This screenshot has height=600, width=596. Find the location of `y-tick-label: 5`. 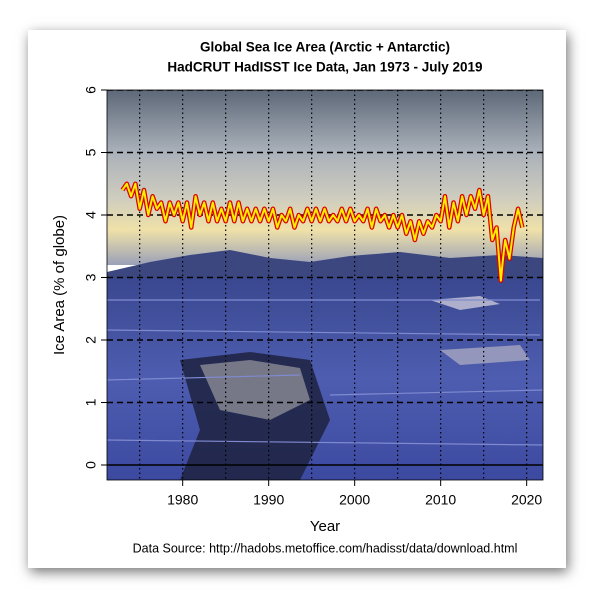

y-tick-label: 5 is located at coordinates (91, 152).